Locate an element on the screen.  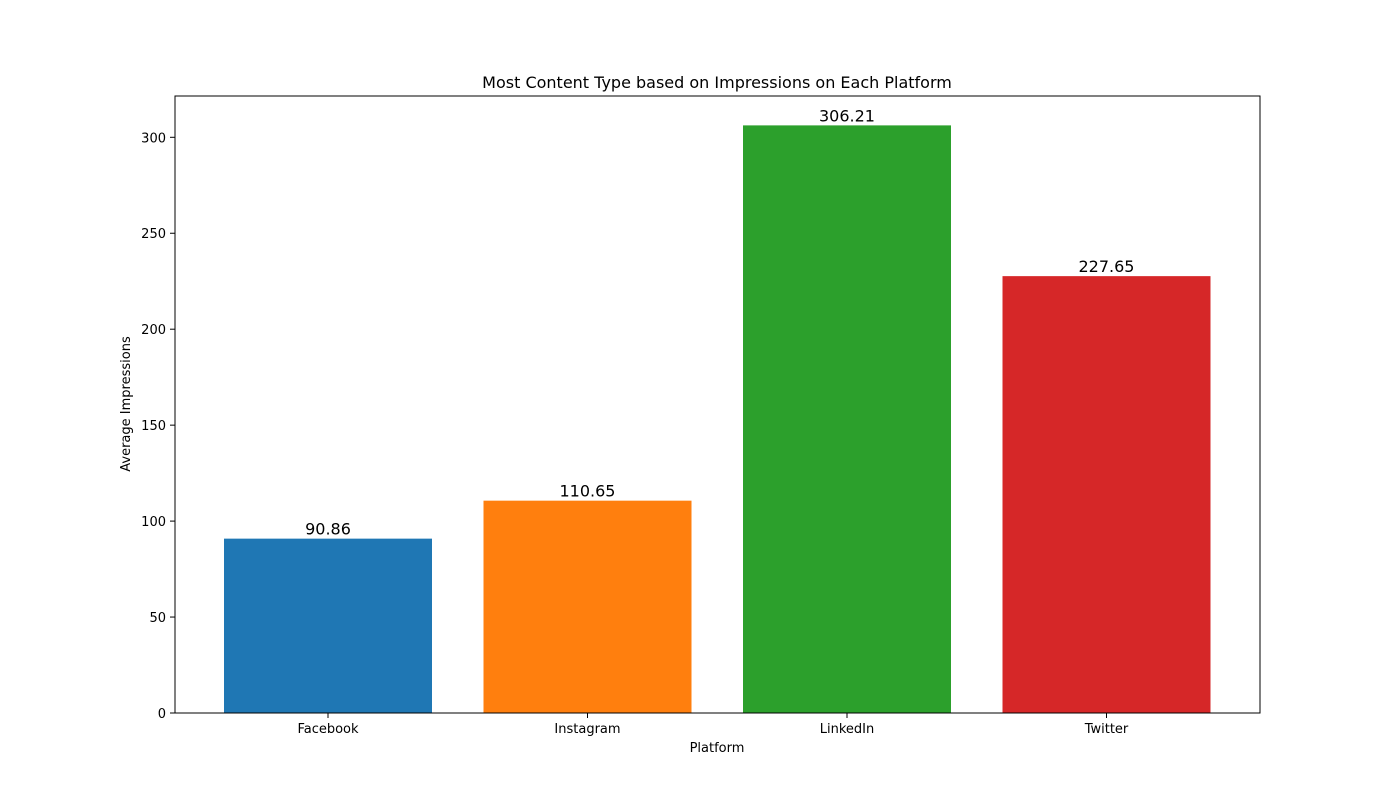
bar-twitter is located at coordinates (1106, 494).